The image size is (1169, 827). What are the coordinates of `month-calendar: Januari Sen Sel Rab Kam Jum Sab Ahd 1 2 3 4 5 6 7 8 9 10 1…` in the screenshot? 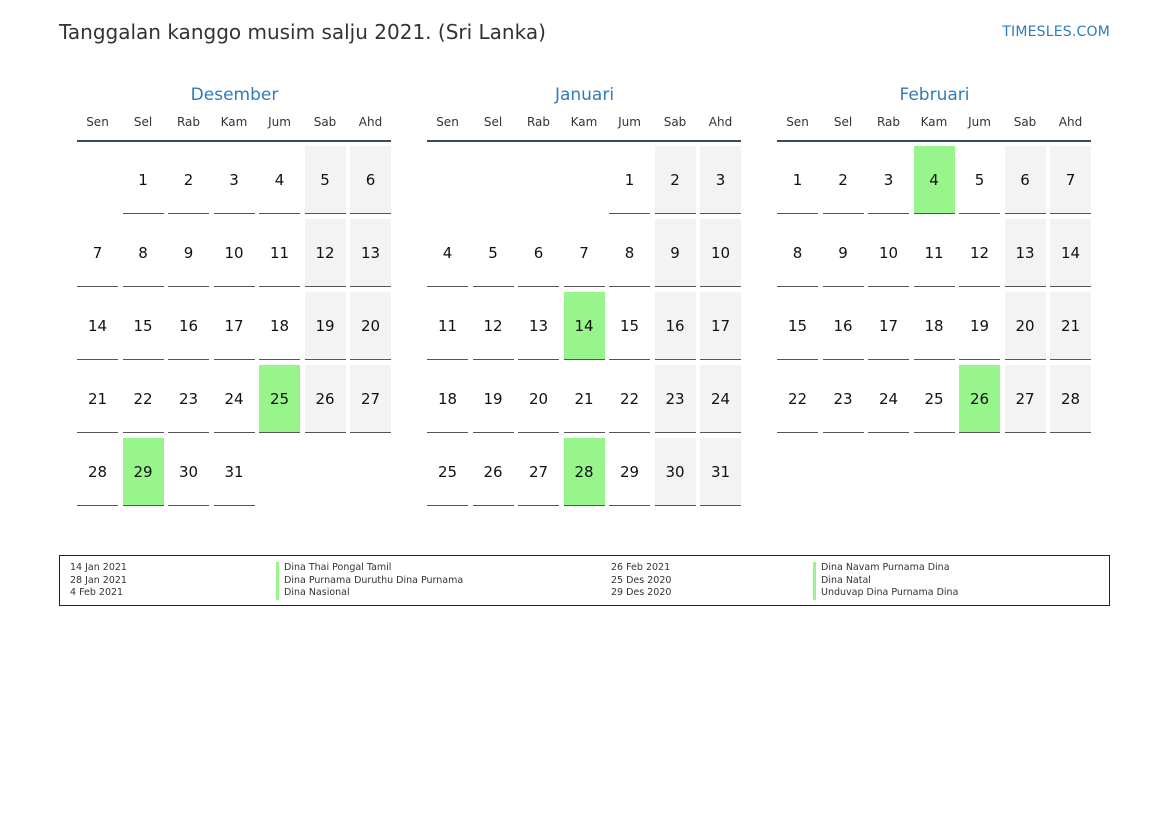 It's located at (584, 294).